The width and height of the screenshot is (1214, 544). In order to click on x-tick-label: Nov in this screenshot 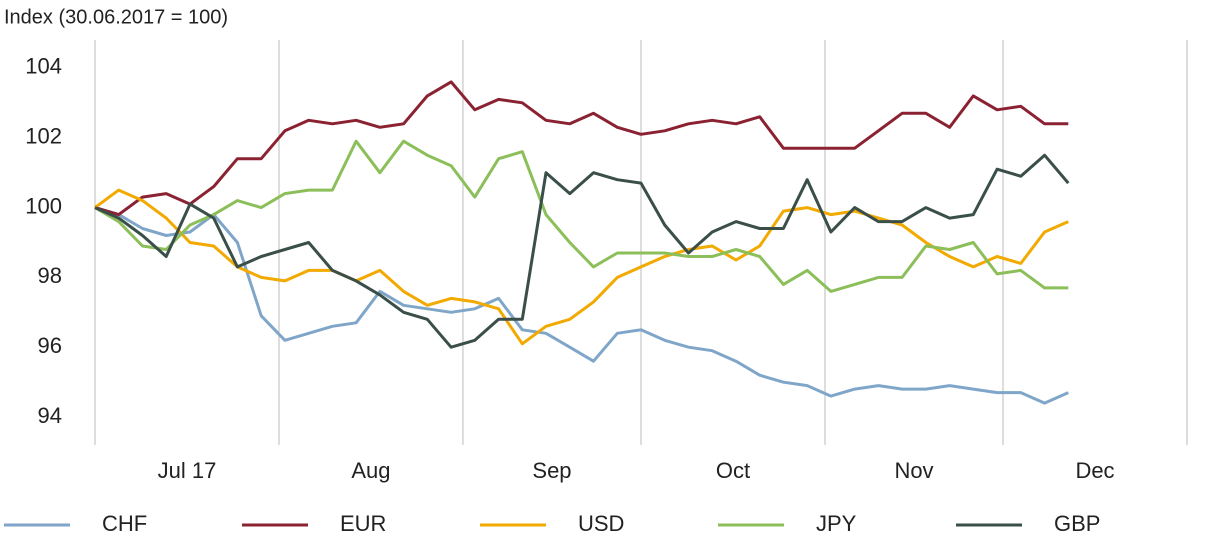, I will do `click(913, 470)`.